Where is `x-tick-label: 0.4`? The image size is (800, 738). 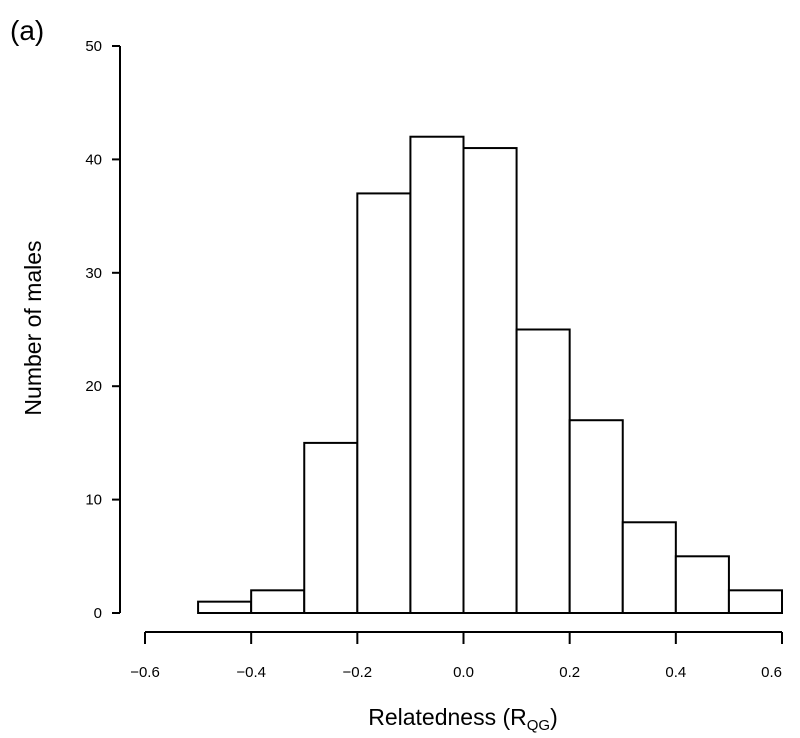
x-tick-label: 0.4 is located at coordinates (675, 672).